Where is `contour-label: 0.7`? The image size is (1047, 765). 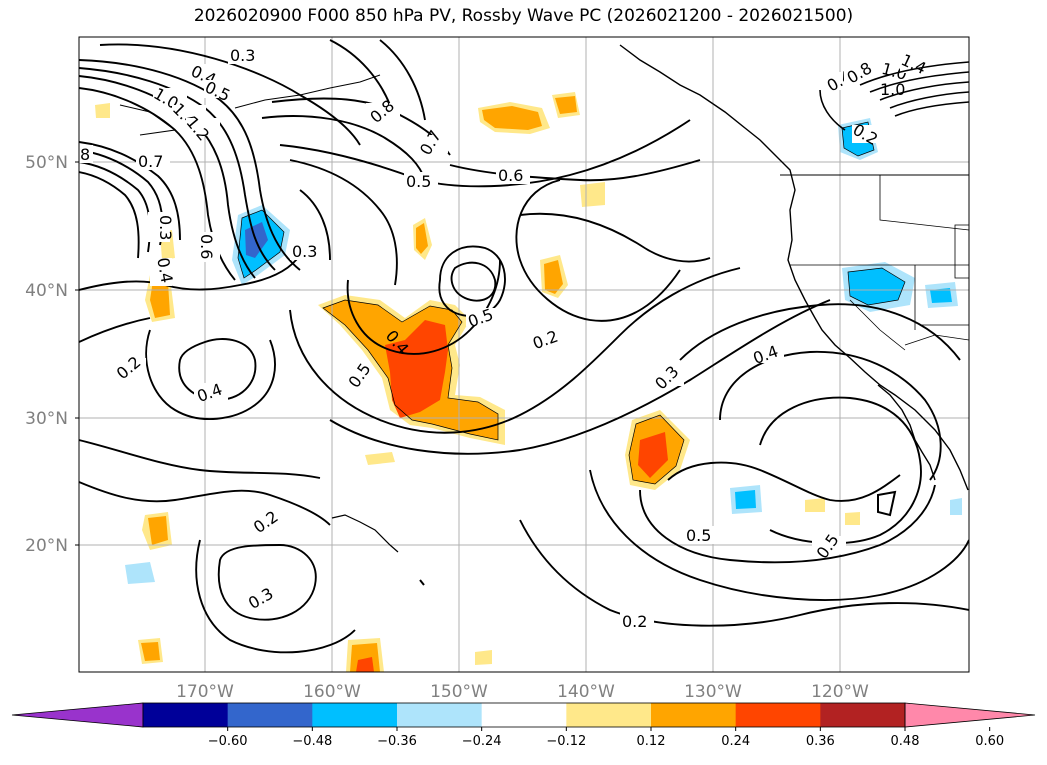
contour-label: 0.7 is located at coordinates (150, 161).